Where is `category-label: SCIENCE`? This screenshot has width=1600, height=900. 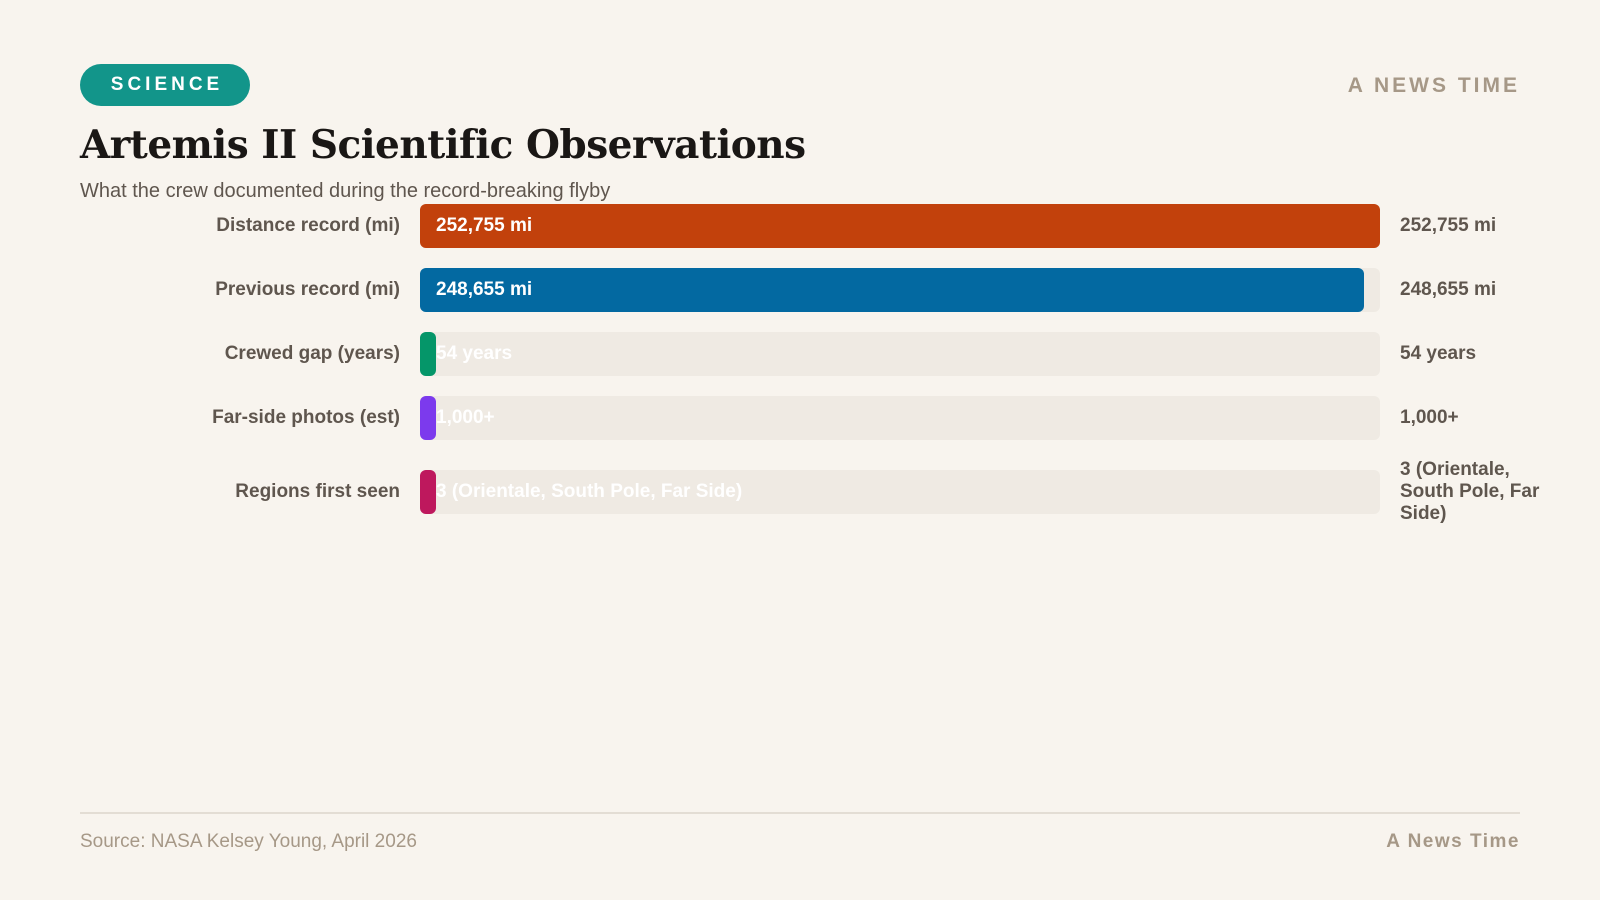
category-label: SCIENCE is located at coordinates (167, 84).